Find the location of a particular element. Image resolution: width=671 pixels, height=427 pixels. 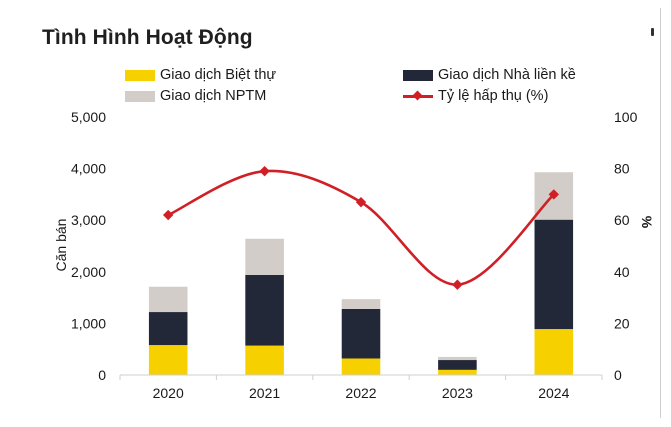

legend-nptm-label: Giao dịch NPTM is located at coordinates (213, 96).